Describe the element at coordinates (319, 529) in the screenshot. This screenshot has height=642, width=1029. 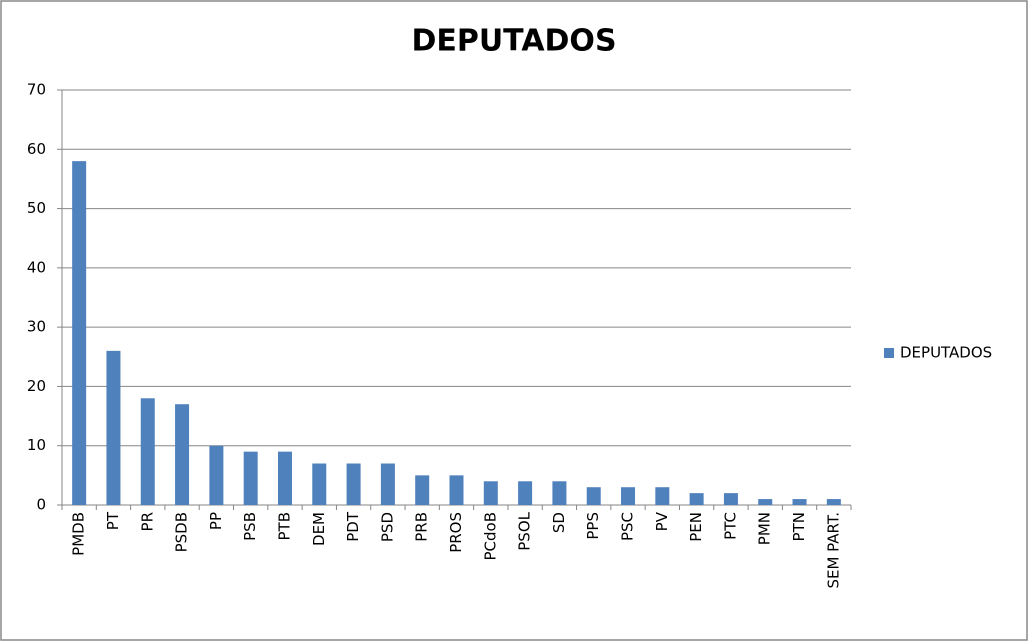
I see `x-tick-label: DEM` at that location.